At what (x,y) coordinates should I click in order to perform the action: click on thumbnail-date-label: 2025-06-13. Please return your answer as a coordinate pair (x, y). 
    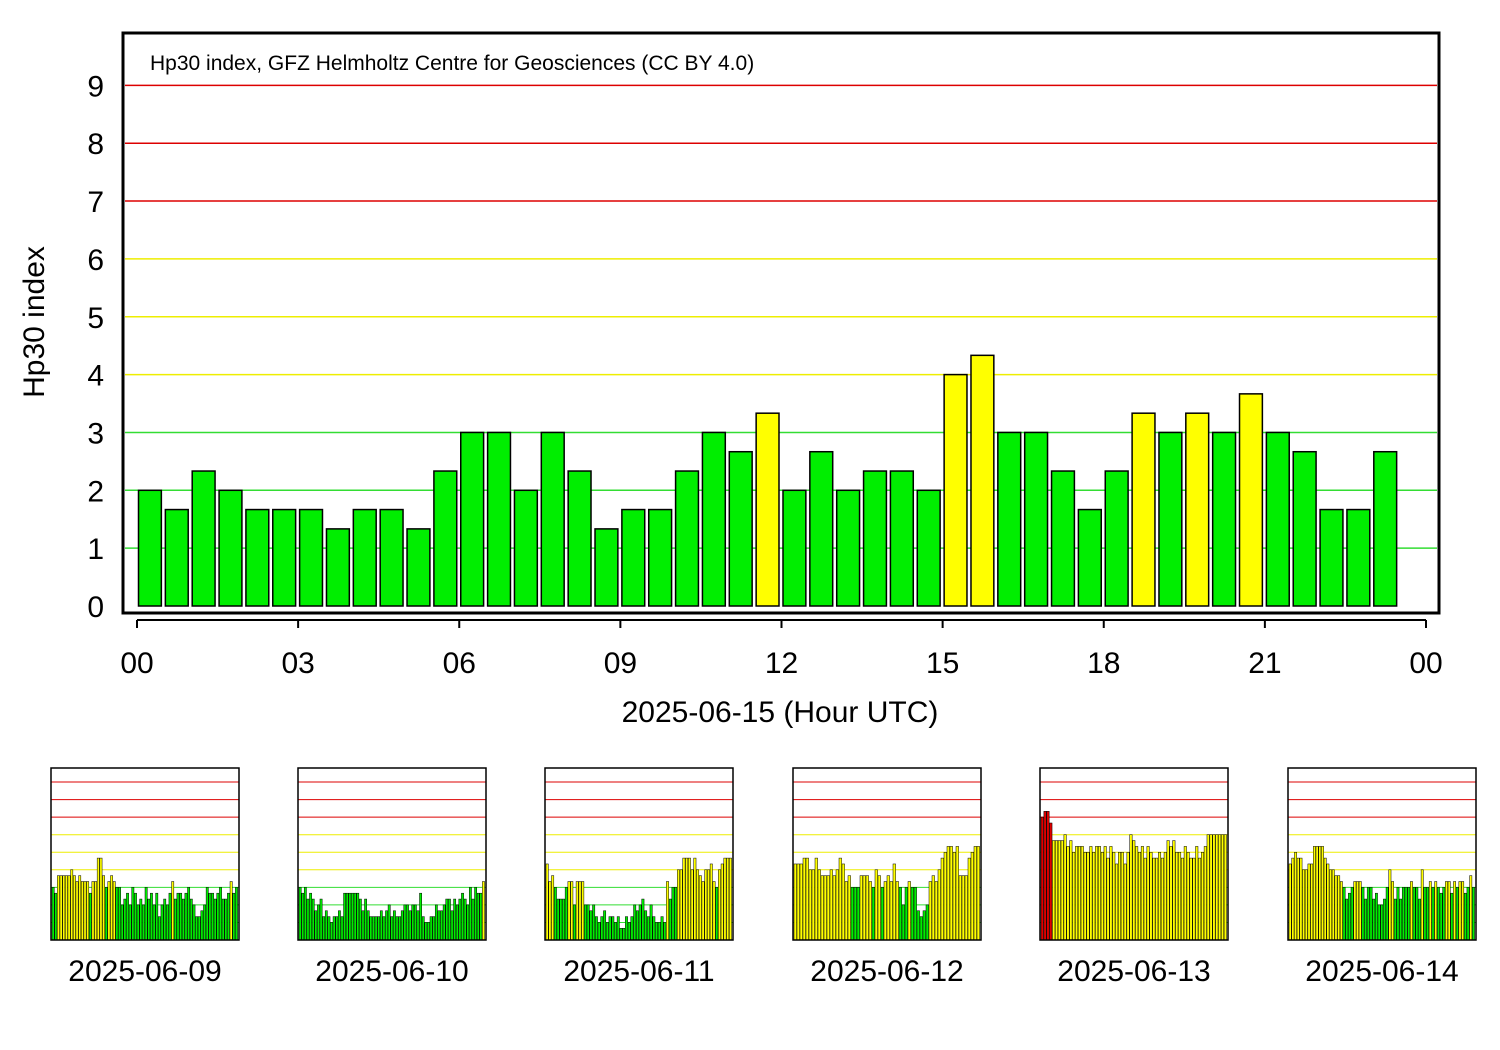
    Looking at the image, I should click on (1134, 971).